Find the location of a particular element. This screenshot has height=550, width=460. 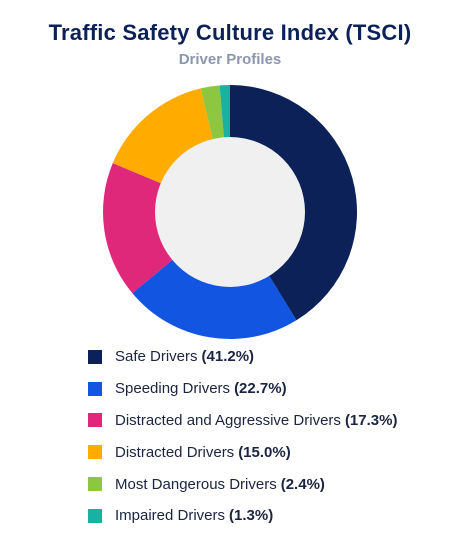

legend-value: (17.3%) is located at coordinates (371, 420).